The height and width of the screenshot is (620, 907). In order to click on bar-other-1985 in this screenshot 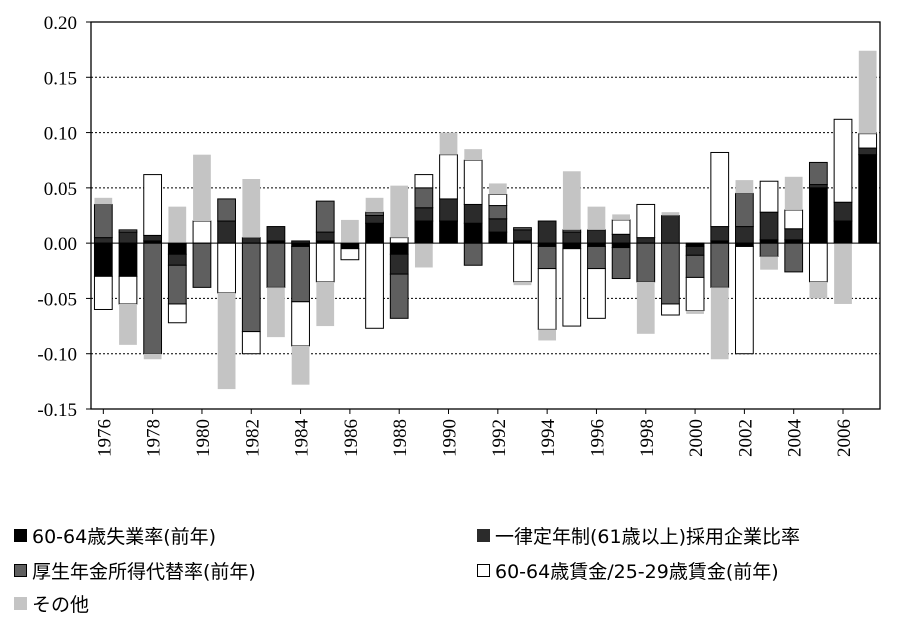, I will do `click(325, 304)`.